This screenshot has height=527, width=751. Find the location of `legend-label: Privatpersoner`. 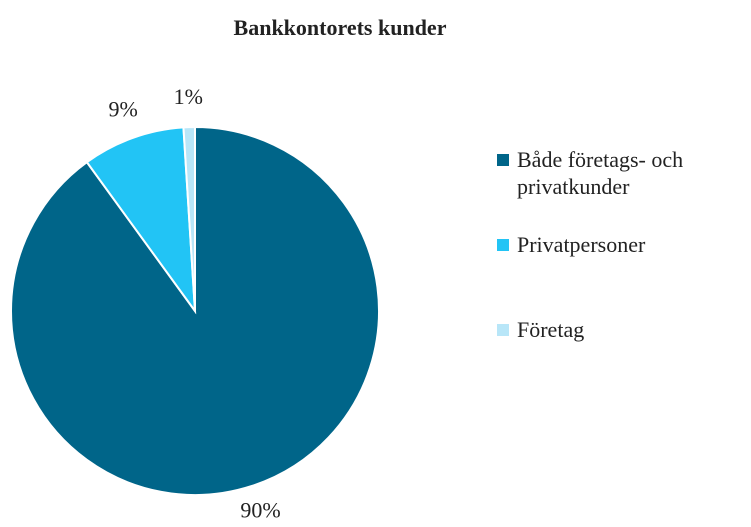

legend-label: Privatpersoner is located at coordinates (581, 244).